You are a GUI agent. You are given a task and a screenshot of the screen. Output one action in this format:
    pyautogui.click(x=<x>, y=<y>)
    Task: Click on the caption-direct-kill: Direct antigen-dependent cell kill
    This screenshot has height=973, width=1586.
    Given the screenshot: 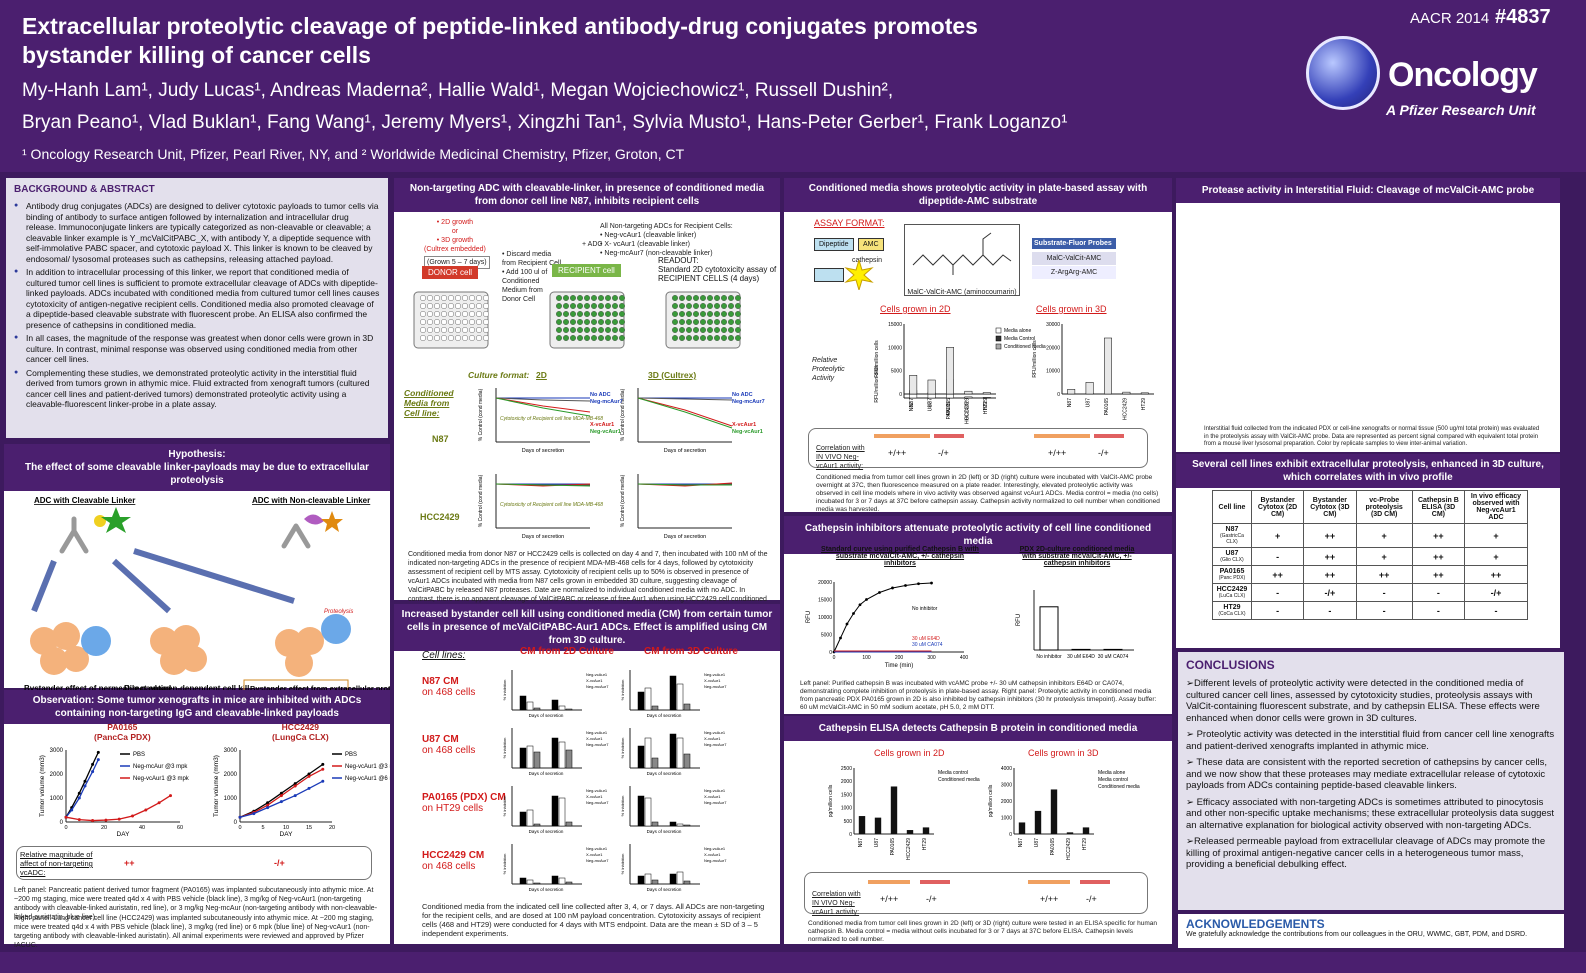 What is the action you would take?
    pyautogui.click(x=186, y=688)
    